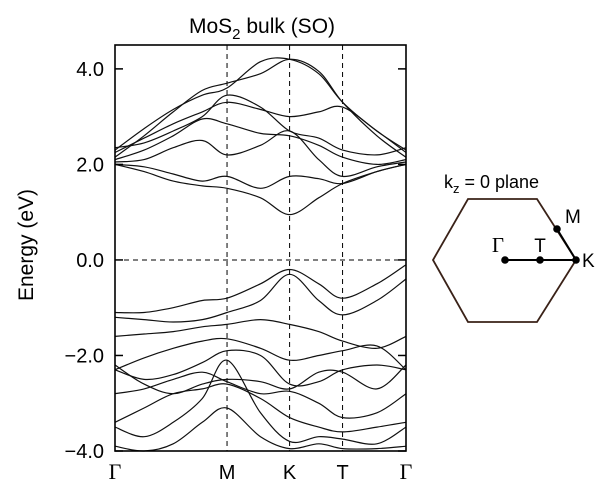 The height and width of the screenshot is (487, 605). I want to click on y-tick-label-5: −4.0, so click(84, 452).